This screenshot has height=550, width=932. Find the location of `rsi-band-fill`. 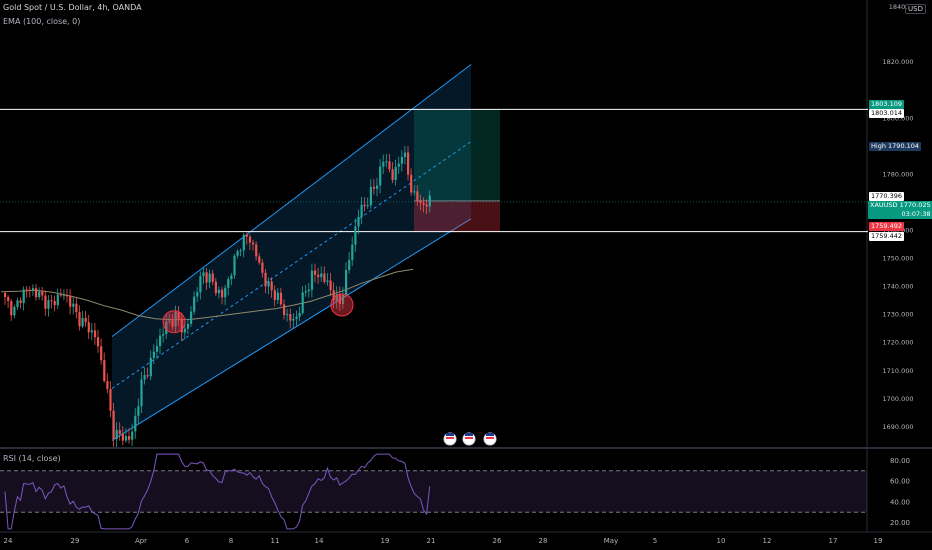

rsi-band-fill is located at coordinates (433, 491).